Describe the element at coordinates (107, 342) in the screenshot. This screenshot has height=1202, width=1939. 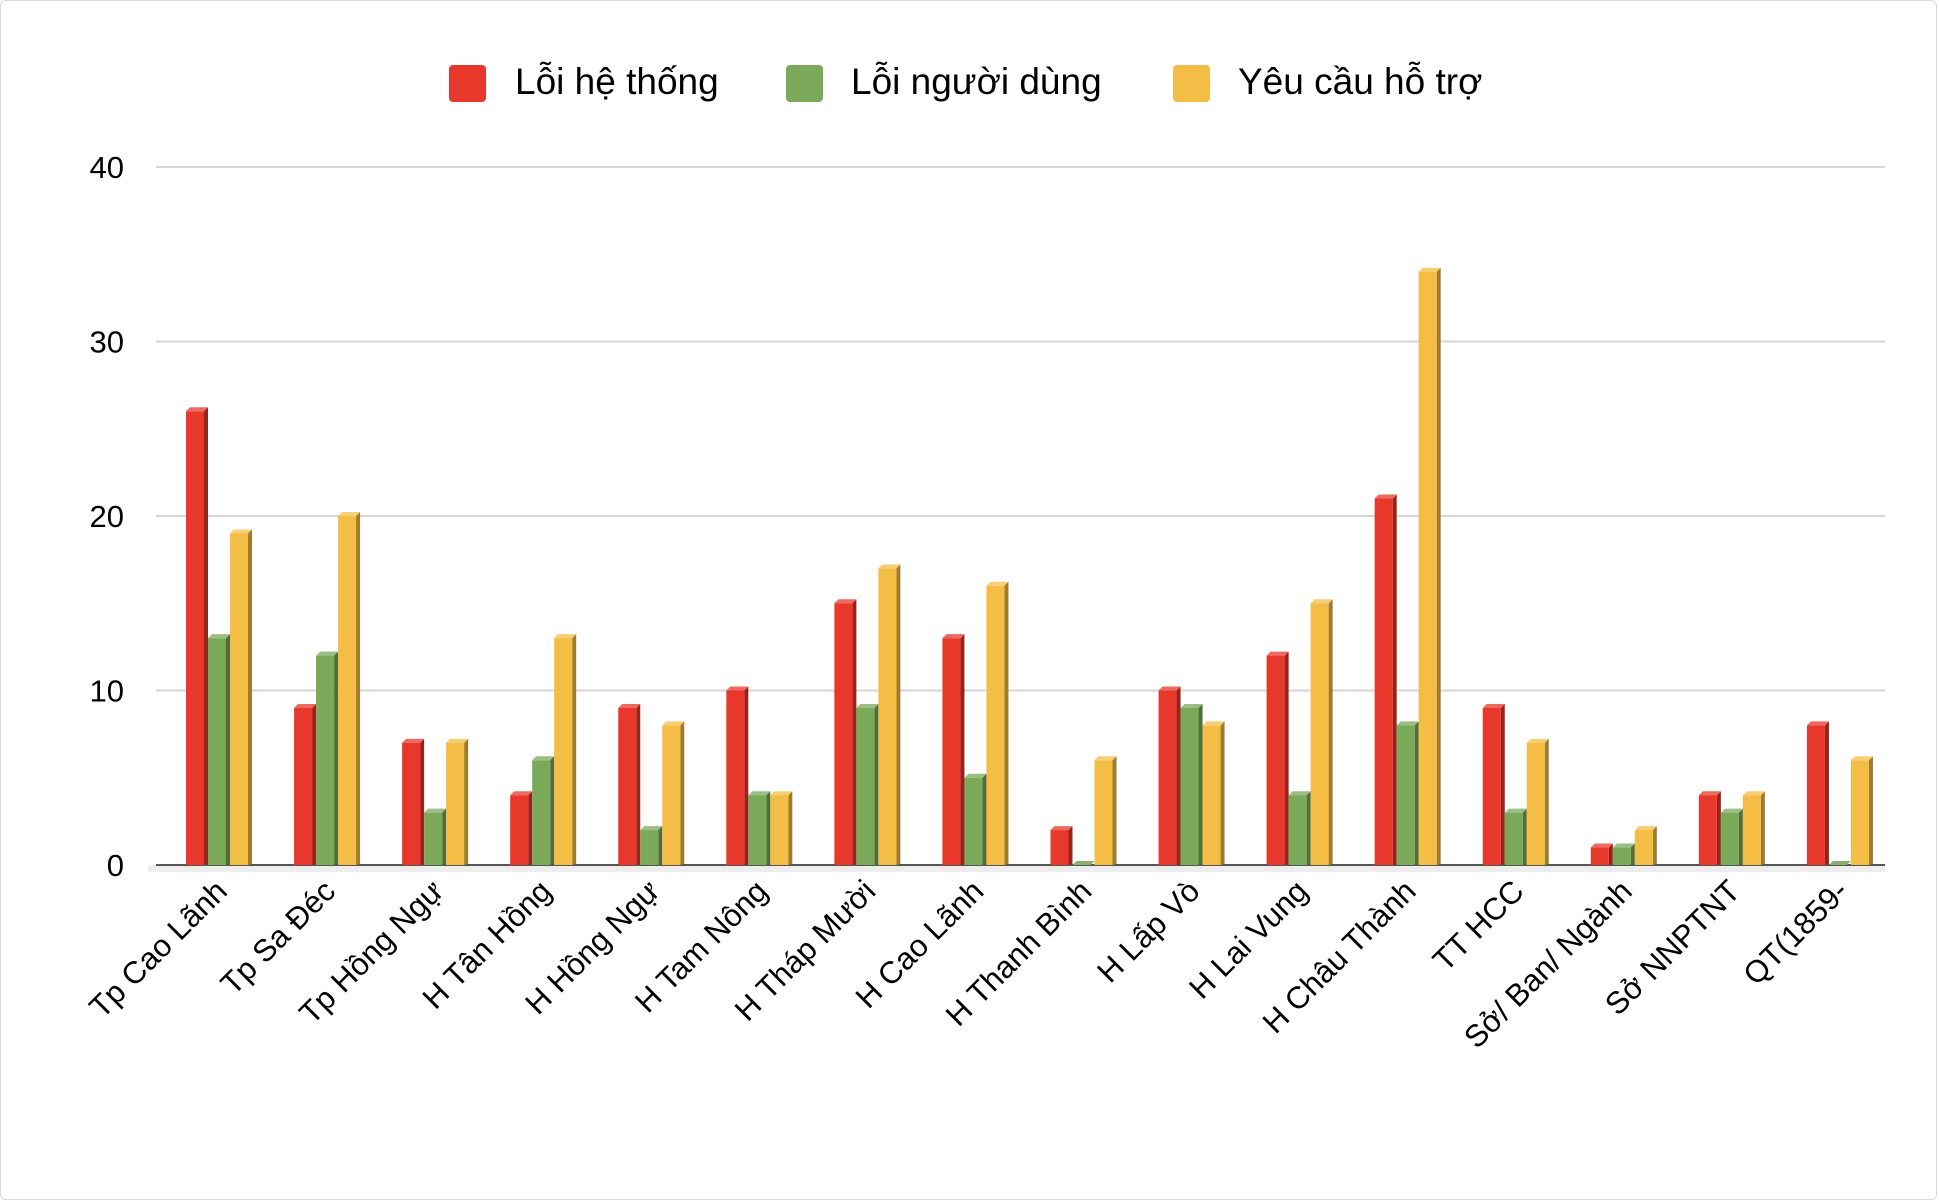
I see `y-tick-label: 30` at that location.